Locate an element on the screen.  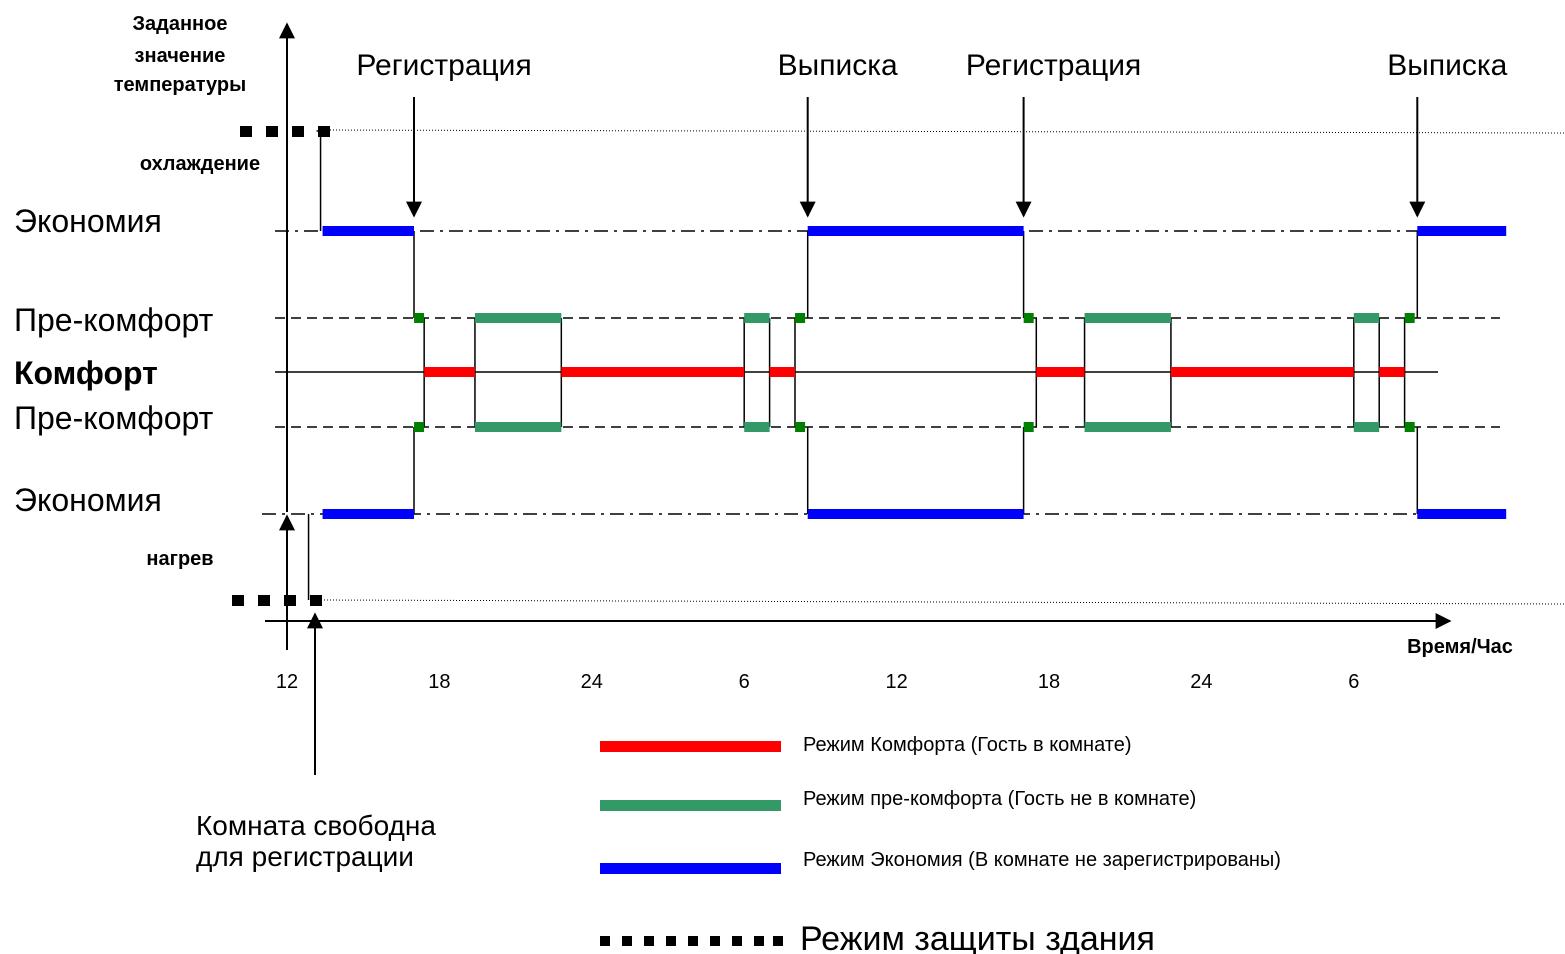
y-axis-title-line-2: значение is located at coordinates (180, 56).